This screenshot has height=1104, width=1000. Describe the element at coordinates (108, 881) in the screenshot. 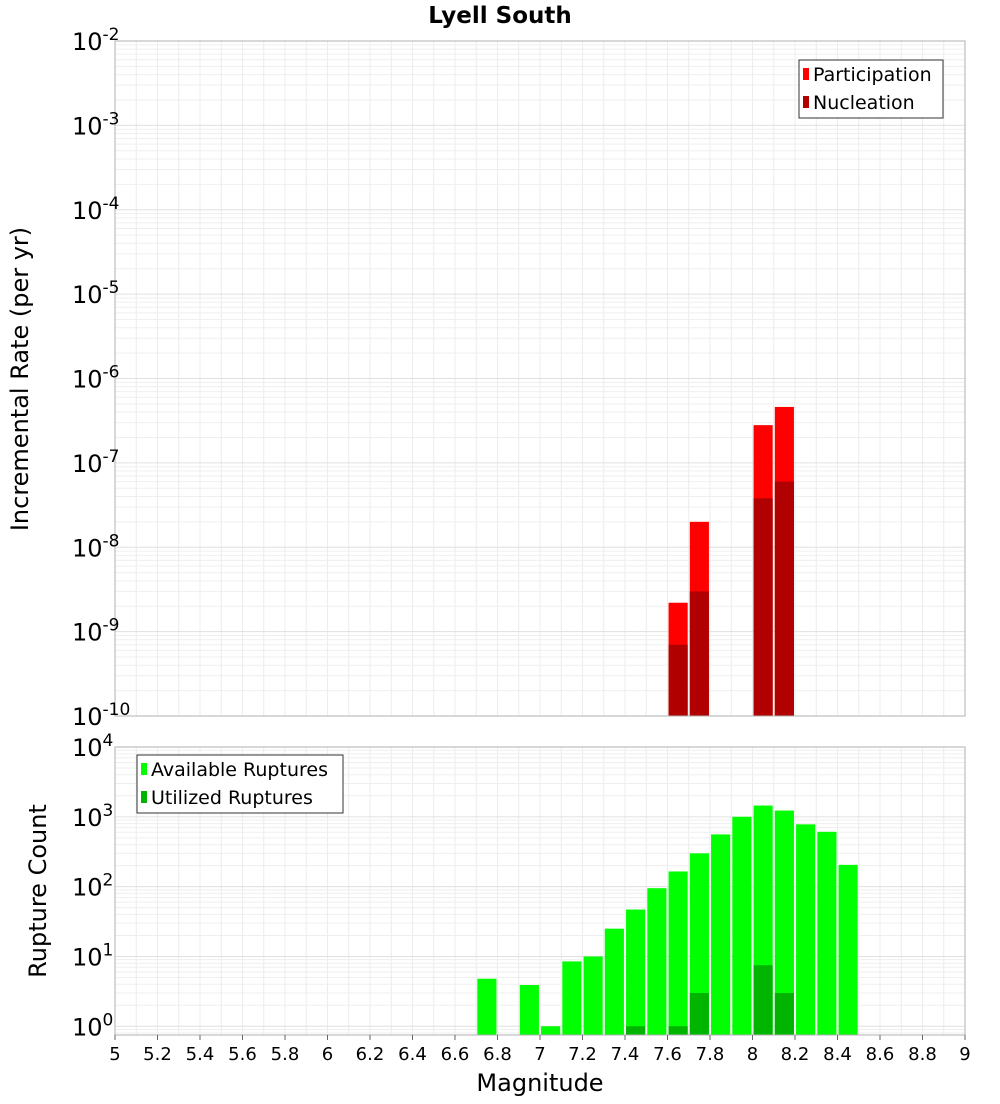

I see `y-tick-exponent: 2` at that location.